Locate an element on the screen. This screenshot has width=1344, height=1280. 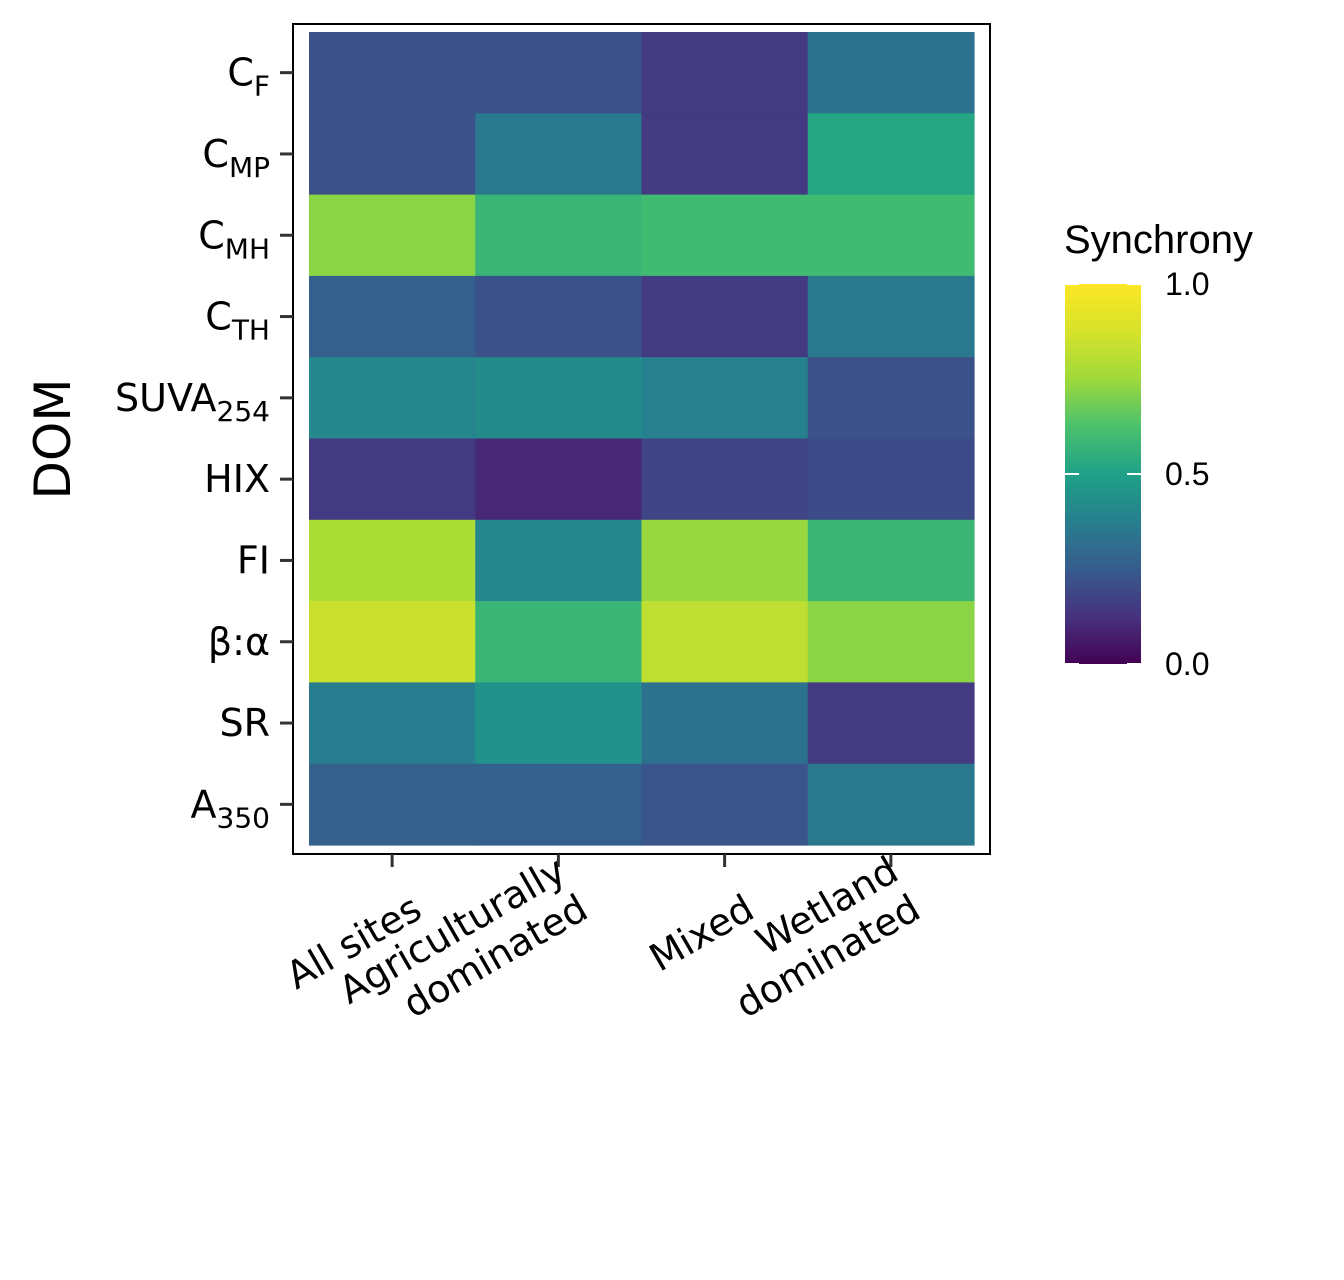
y-tick-label: HIX is located at coordinates (237, 479).